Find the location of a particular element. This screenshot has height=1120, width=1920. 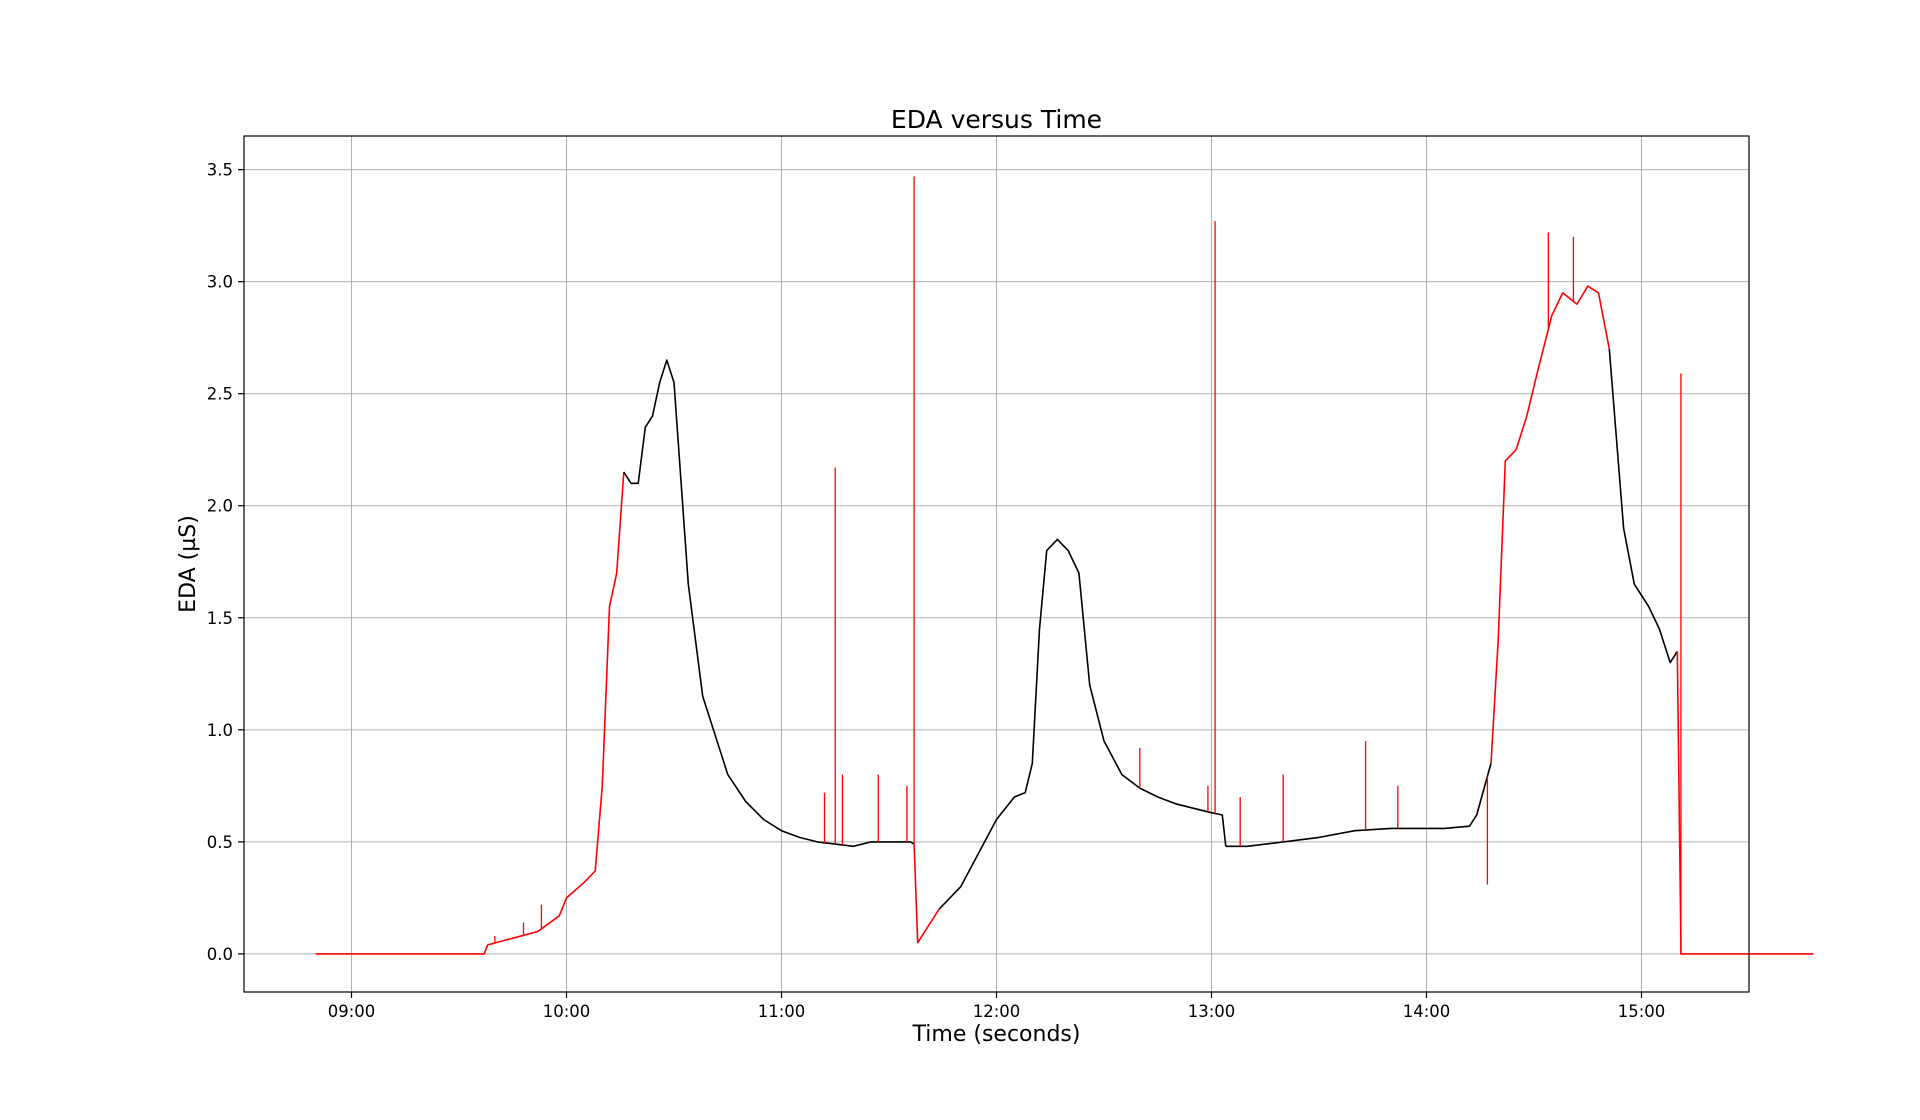

x-tick-label: 14:00 is located at coordinates (1427, 1011).